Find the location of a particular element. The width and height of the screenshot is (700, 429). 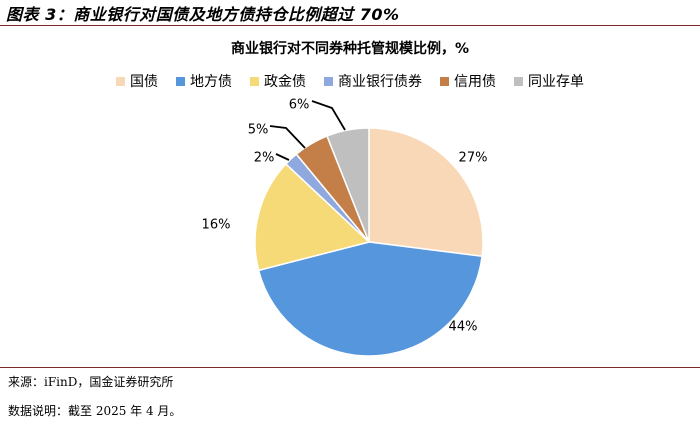

data-note: 数据说明：截至 2025 年 4 月。 is located at coordinates (95, 411).